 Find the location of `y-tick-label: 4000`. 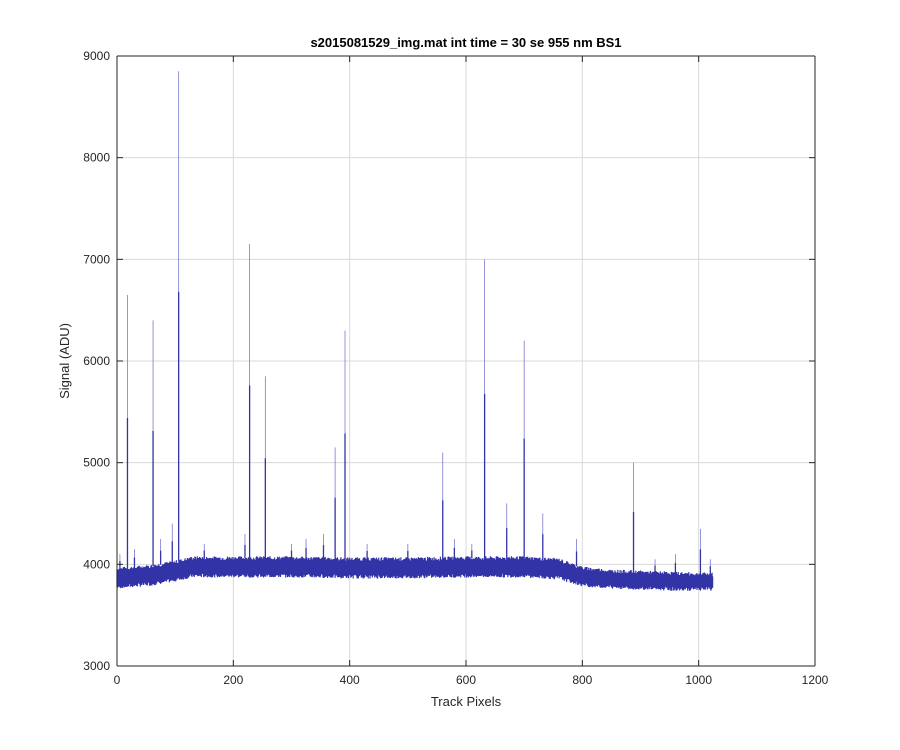

y-tick-label: 4000 is located at coordinates (96, 564).